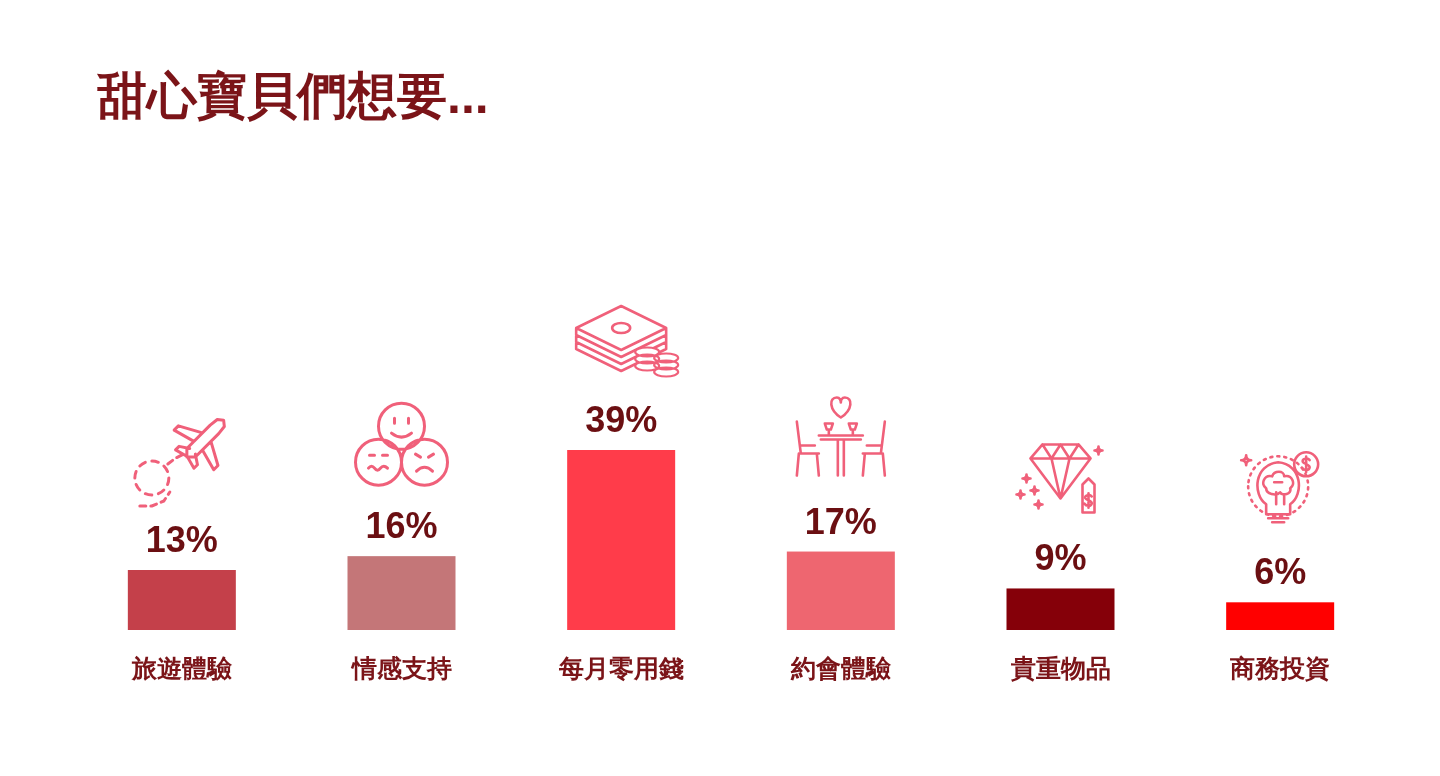  What do you see at coordinates (181, 668) in the screenshot?
I see `x-tick-label: 旅遊體驗` at bounding box center [181, 668].